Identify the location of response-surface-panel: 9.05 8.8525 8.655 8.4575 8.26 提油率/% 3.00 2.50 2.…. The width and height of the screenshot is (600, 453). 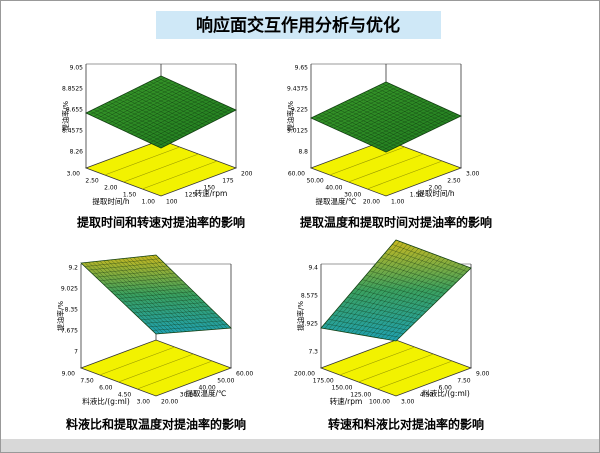
(157, 134).